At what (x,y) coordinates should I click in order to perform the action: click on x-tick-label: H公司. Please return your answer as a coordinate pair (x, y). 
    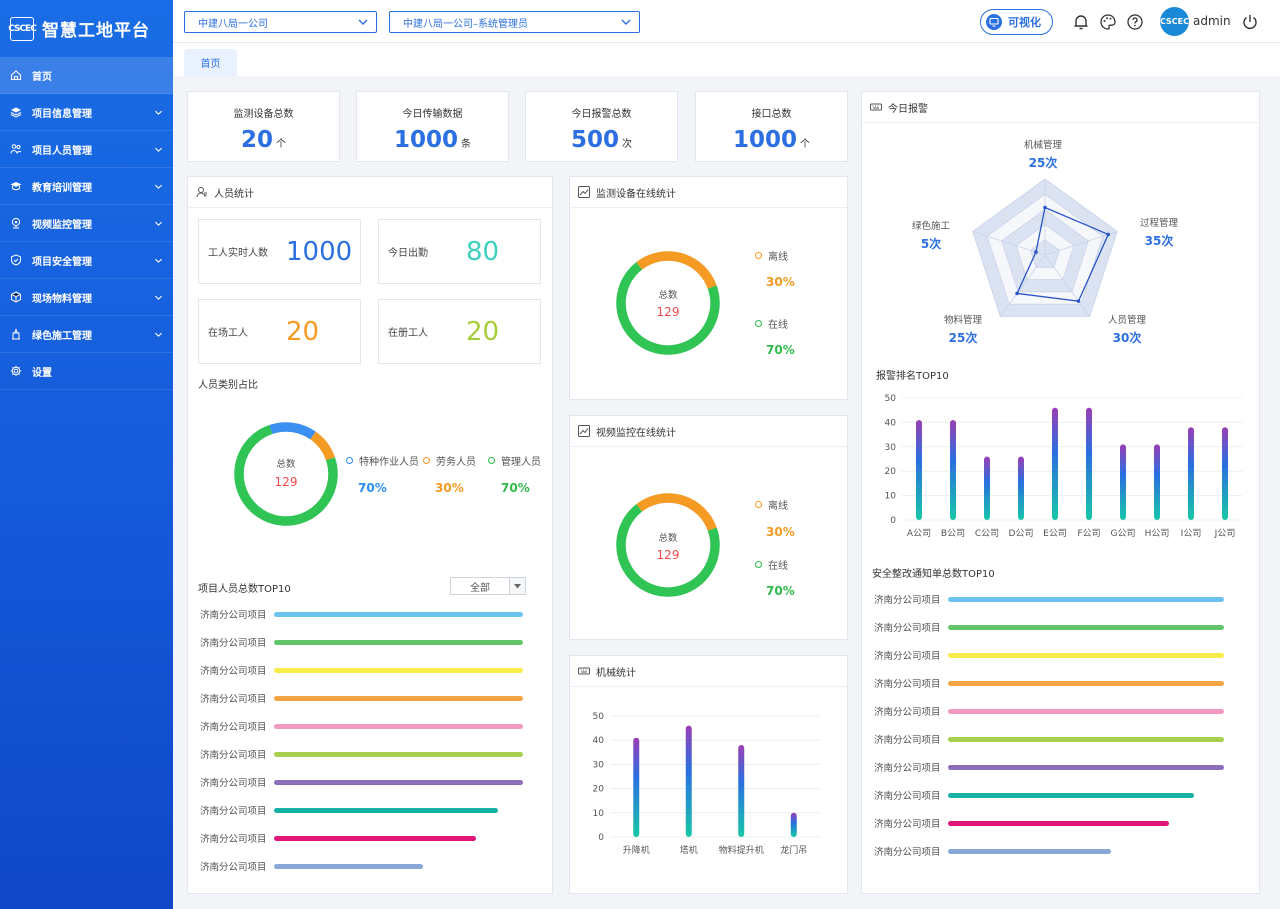
    Looking at the image, I should click on (1157, 533).